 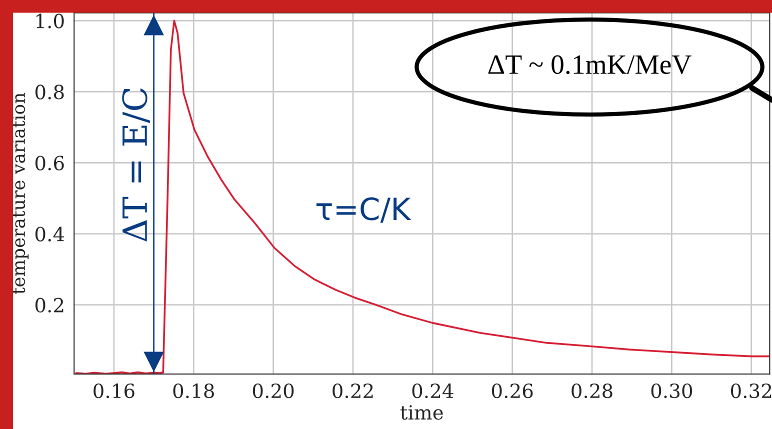 I want to click on y-tick-label: 0.4, so click(x=49, y=234).